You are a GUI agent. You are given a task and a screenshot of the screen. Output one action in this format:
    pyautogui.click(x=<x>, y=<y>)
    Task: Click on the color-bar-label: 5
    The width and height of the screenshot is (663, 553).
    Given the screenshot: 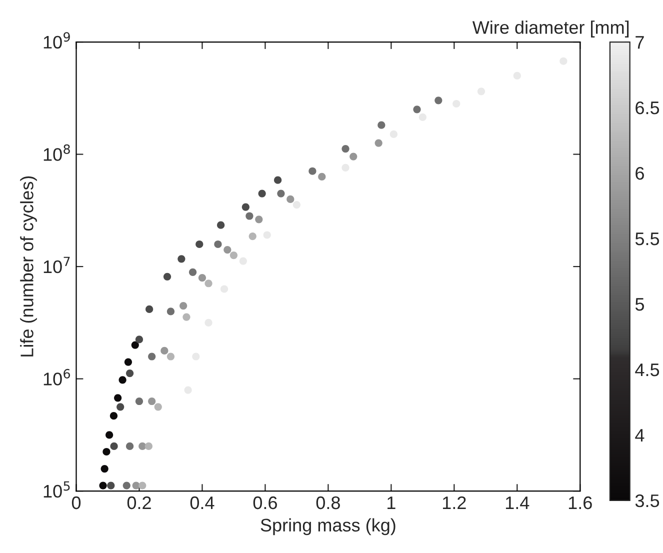 What is the action you would take?
    pyautogui.click(x=639, y=304)
    